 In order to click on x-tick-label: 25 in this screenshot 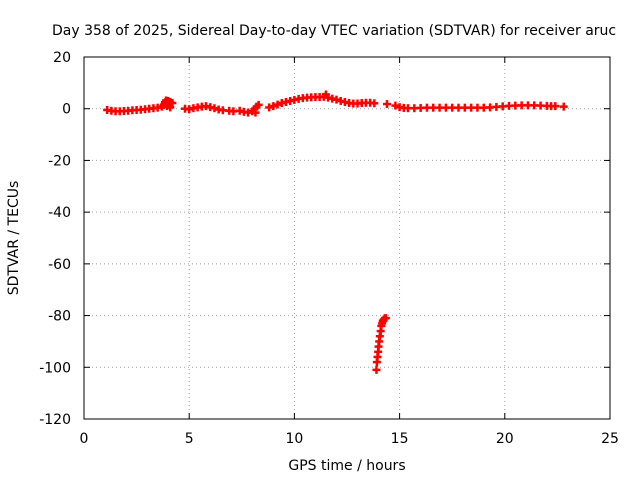, I will do `click(610, 439)`.